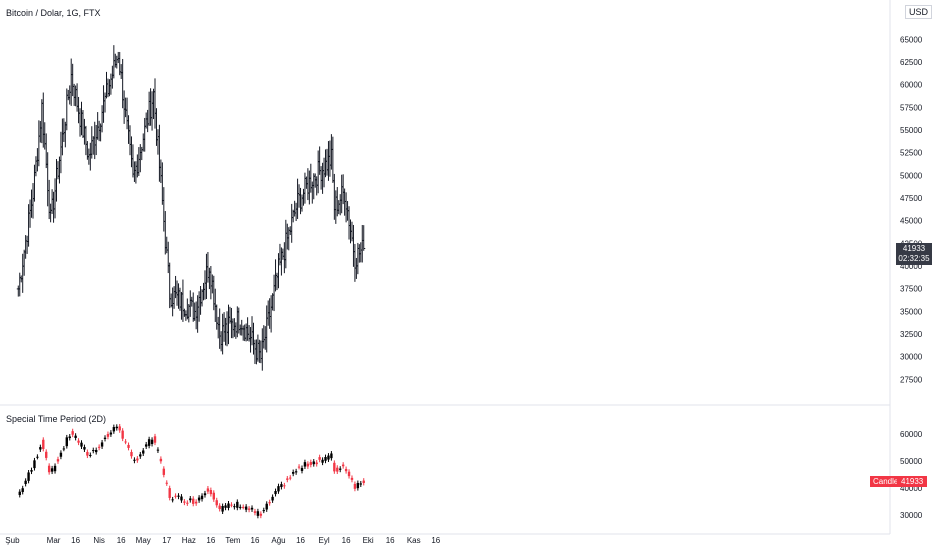  What do you see at coordinates (911, 62) in the screenshot?
I see `price-tick-label: 62500` at bounding box center [911, 62].